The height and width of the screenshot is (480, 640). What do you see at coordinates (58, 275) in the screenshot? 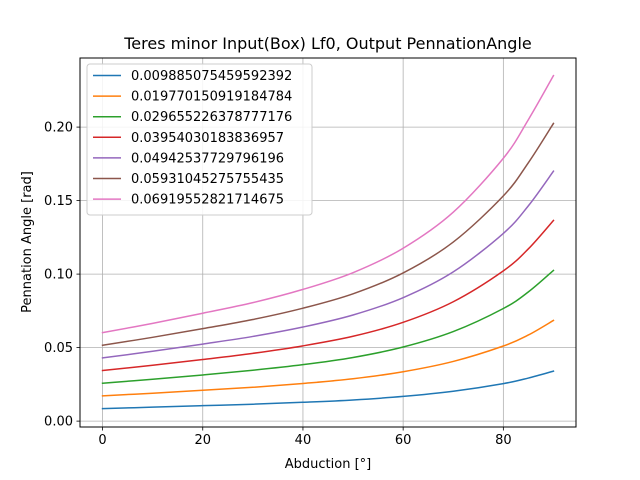
I see `y-tick-label: 0.10` at bounding box center [58, 275].